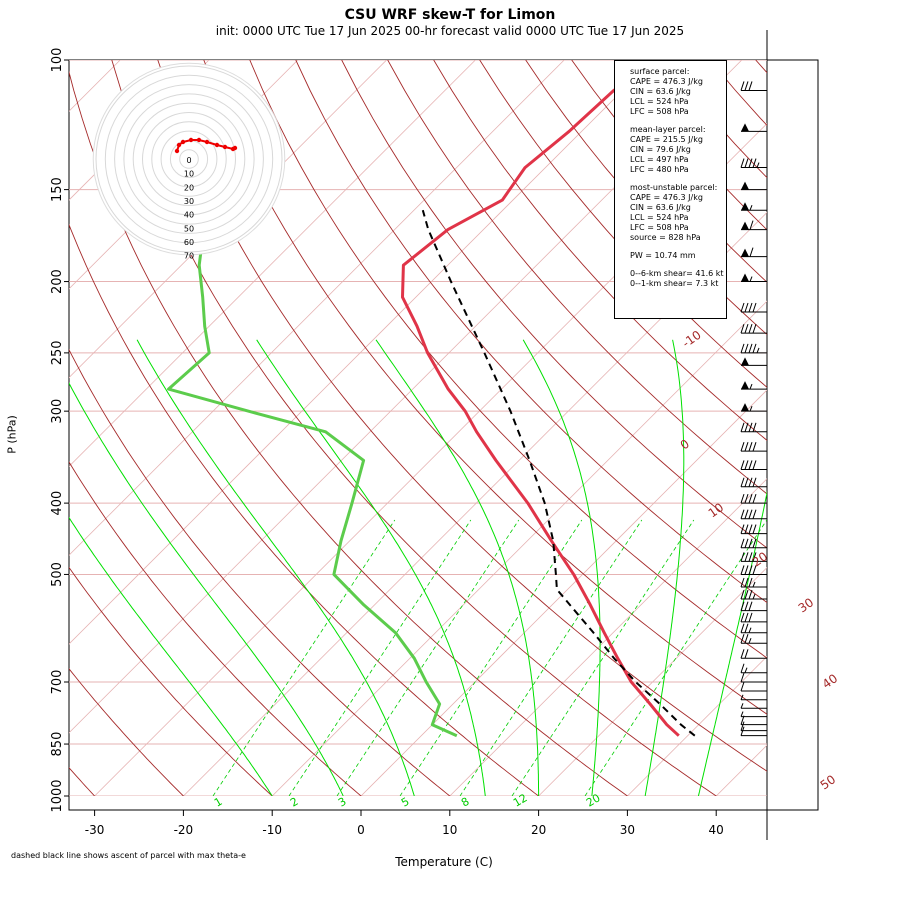 The width and height of the screenshot is (900, 900). Describe the element at coordinates (57, 352) in the screenshot. I see `y-tick-label: 250` at that location.